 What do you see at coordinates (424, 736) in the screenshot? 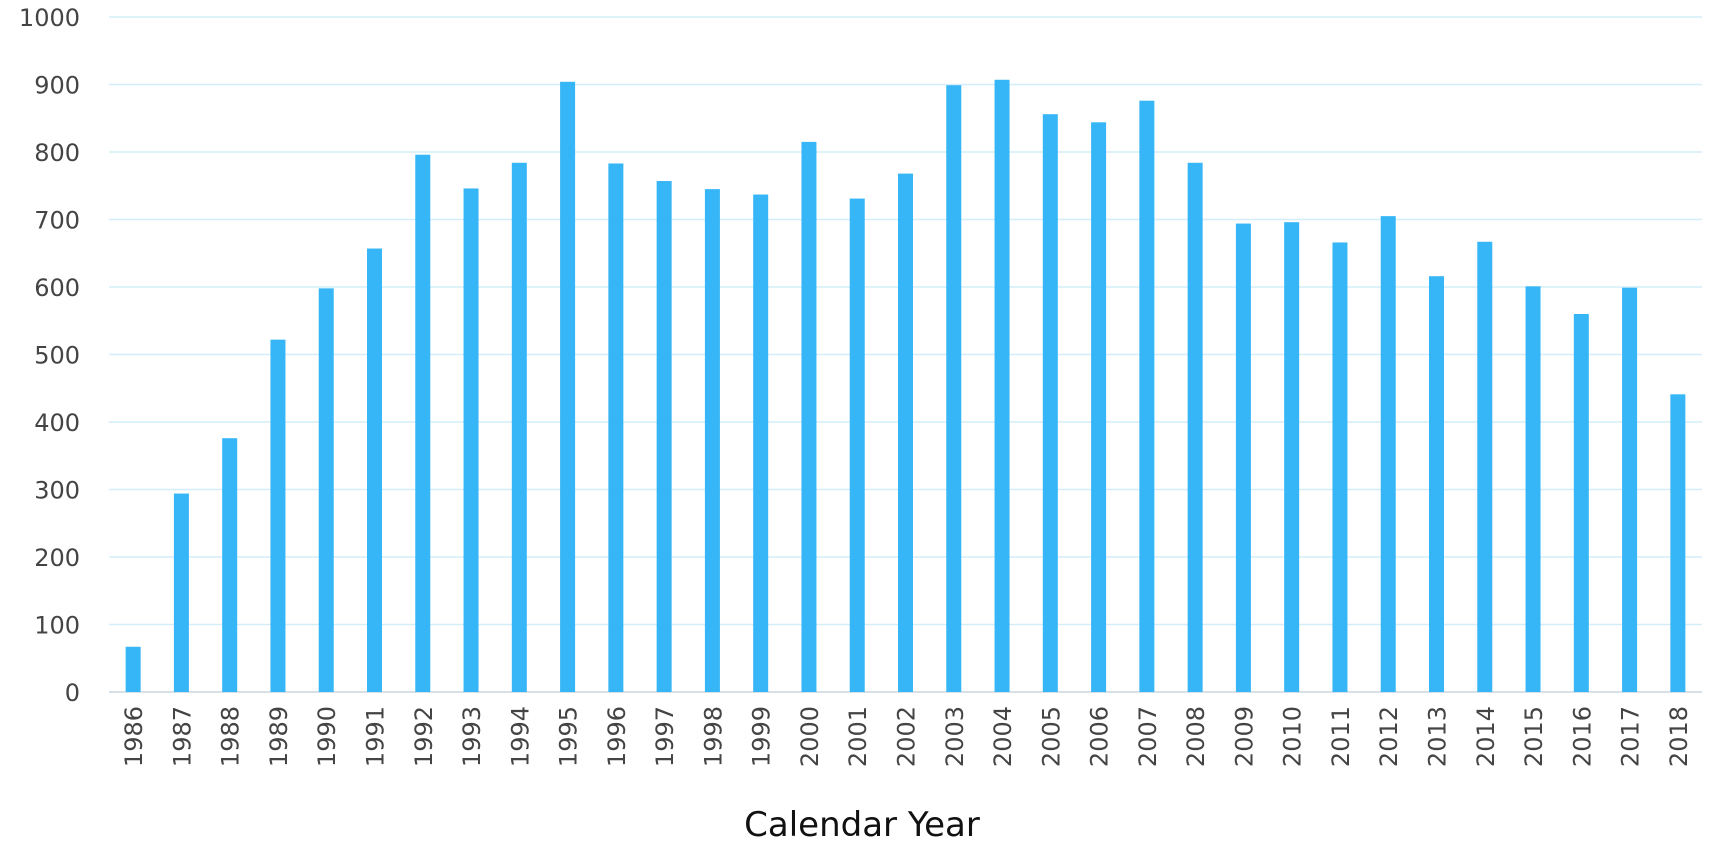
I see `x-tick-label: 1992` at bounding box center [424, 736].